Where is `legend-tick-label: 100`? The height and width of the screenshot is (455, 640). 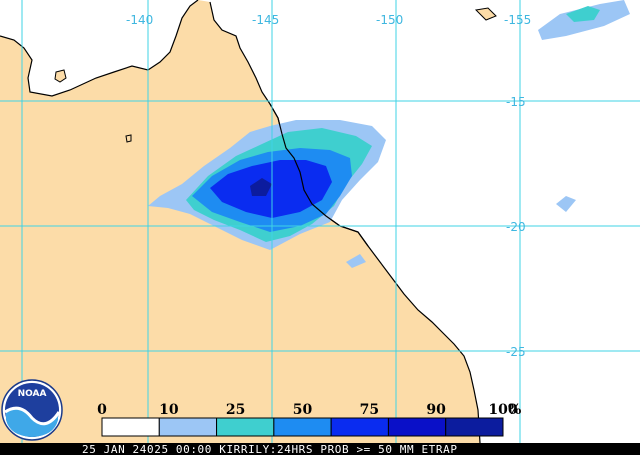 legend-tick-label: 100 is located at coordinates (502, 410).